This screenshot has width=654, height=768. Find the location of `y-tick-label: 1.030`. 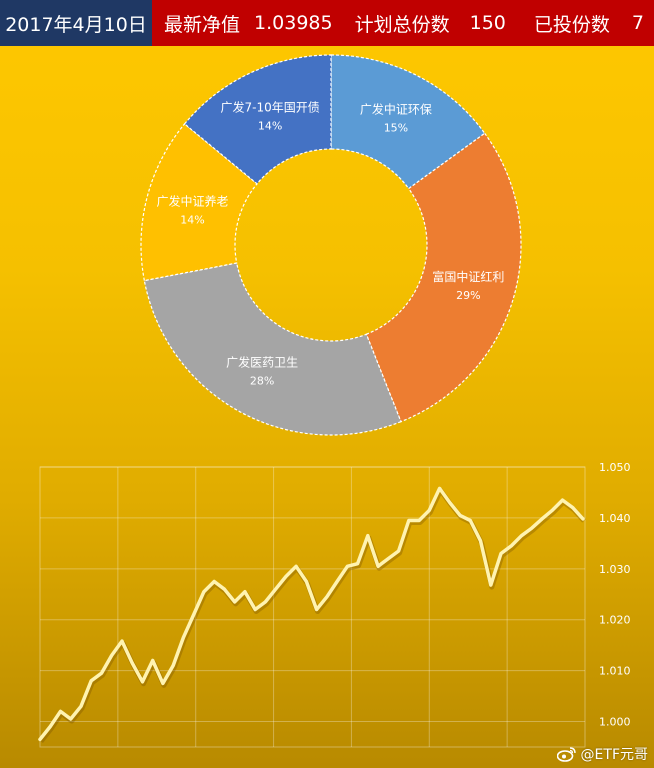

y-tick-label: 1.030 is located at coordinates (615, 569).